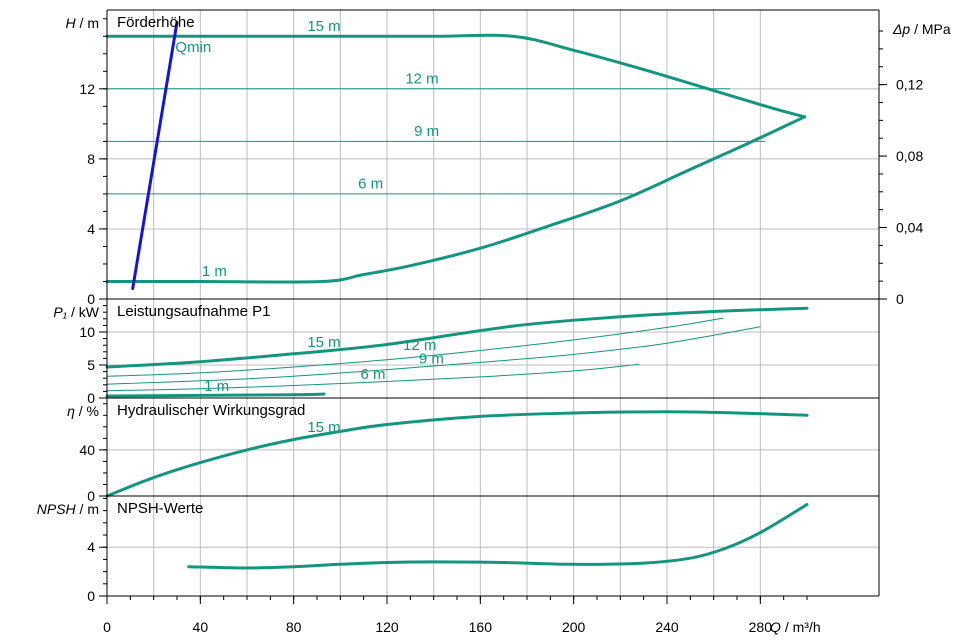 The image size is (971, 641). Describe the element at coordinates (193, 311) in the screenshot. I see `power-panel-title: Leistungsaufnahme P1` at that location.